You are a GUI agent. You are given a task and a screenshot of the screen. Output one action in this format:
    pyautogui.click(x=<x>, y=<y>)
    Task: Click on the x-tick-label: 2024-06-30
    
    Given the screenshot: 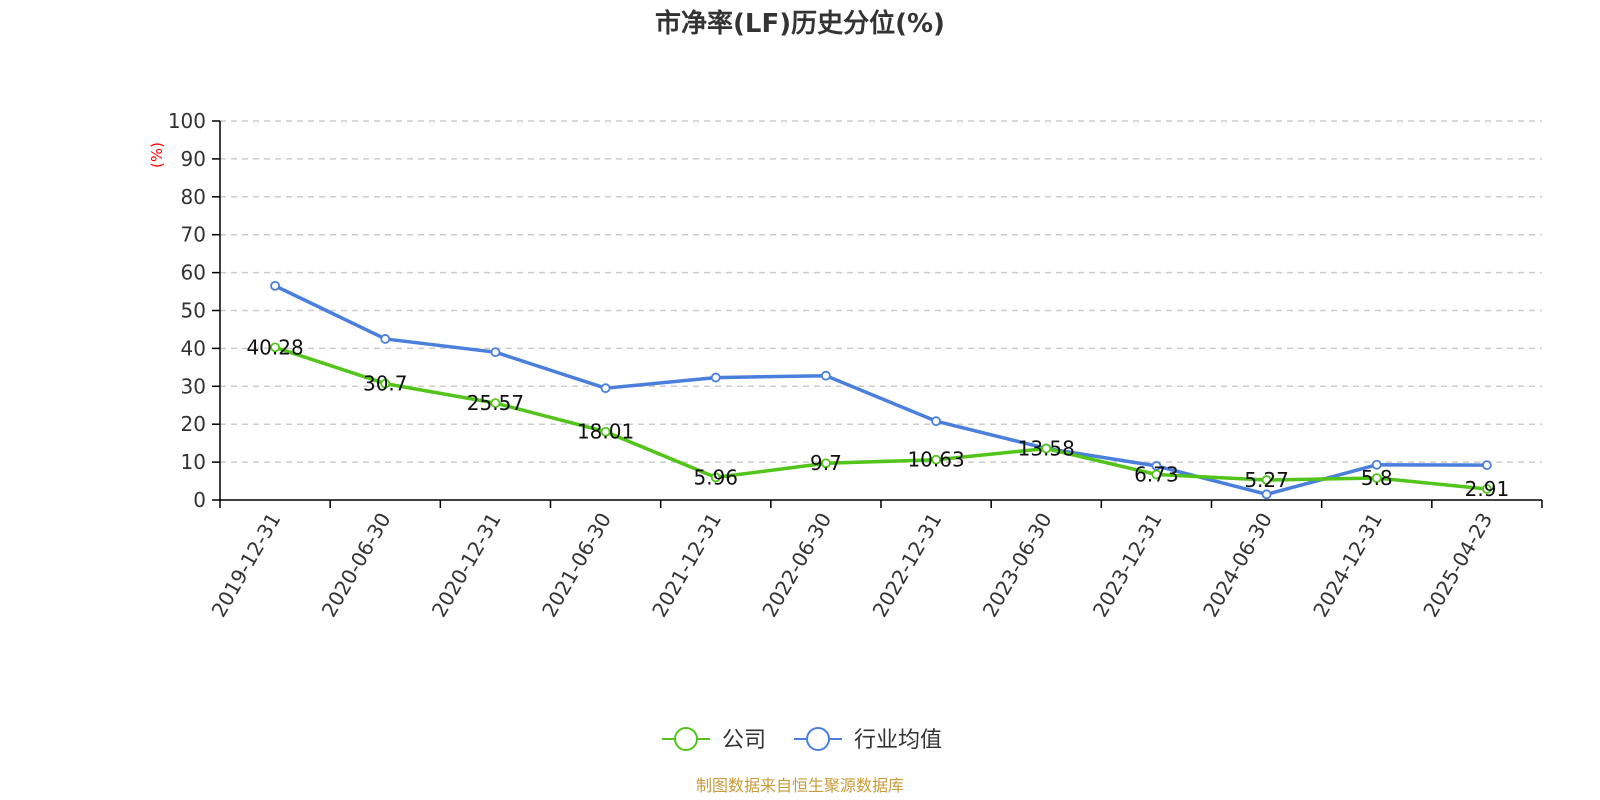 What is the action you would take?
    pyautogui.click(x=1237, y=565)
    